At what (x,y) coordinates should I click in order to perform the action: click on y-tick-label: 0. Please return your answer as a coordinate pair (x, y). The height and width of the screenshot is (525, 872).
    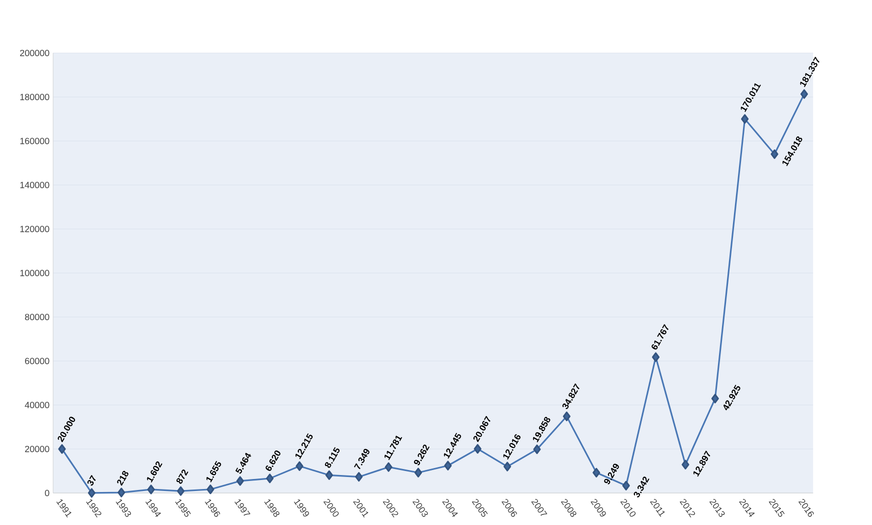
    Looking at the image, I should click on (47, 493).